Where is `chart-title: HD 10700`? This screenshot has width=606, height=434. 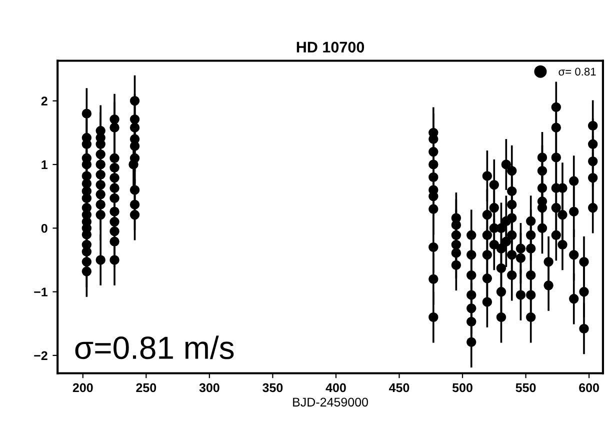 chart-title: HD 10700 is located at coordinates (330, 47).